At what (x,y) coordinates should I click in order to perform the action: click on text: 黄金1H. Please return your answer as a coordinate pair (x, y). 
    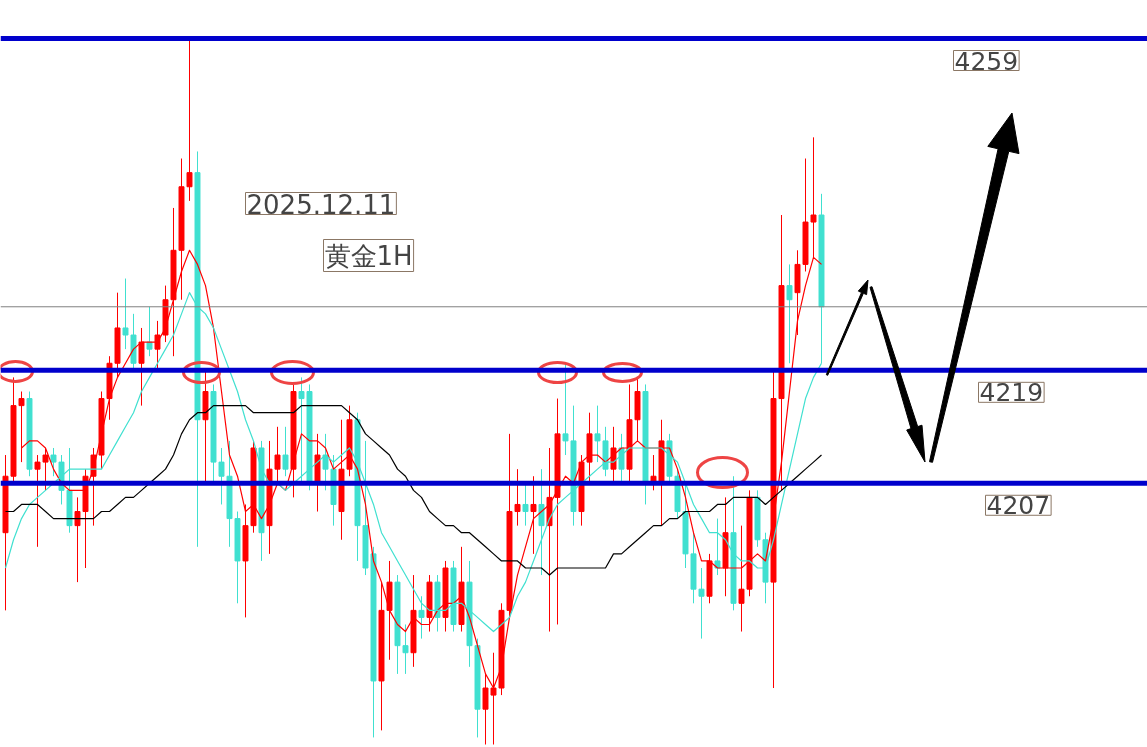
    Looking at the image, I should click on (368, 255).